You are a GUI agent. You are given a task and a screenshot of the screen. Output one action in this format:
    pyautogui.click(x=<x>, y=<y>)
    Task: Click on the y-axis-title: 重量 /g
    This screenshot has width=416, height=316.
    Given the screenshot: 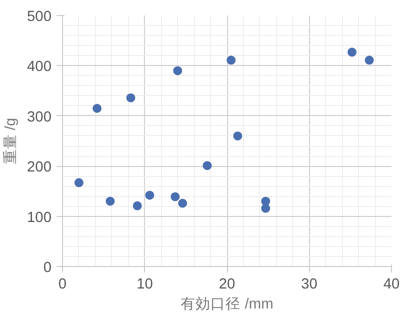 What is the action you would take?
    pyautogui.click(x=11, y=141)
    